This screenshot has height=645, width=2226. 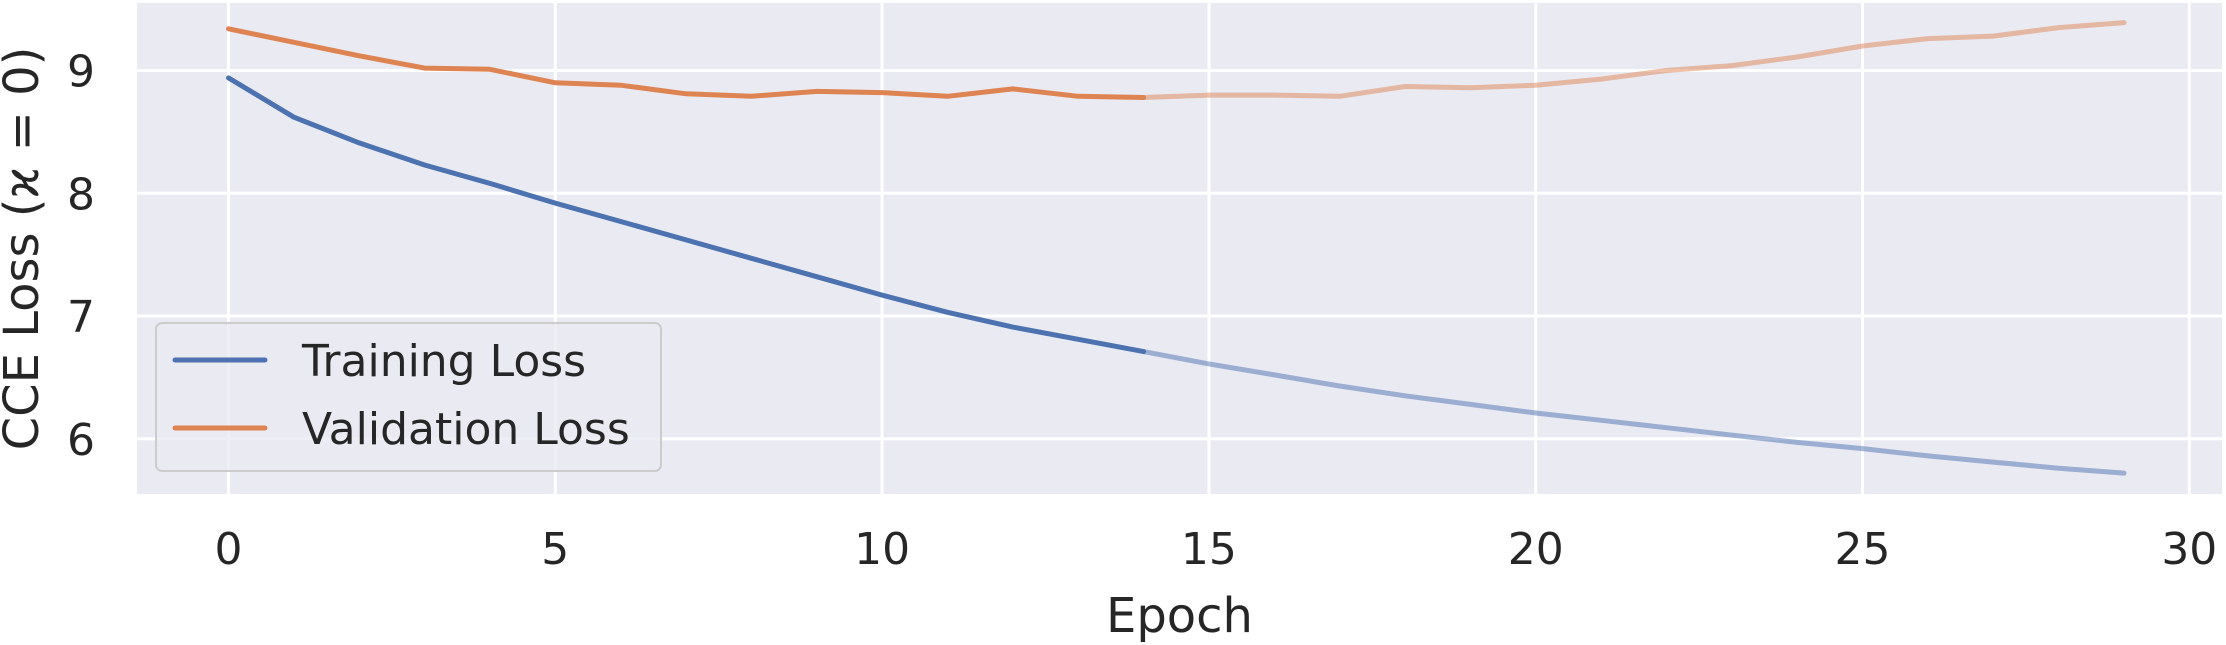 I want to click on y-tick-label: 9, so click(x=81, y=72).